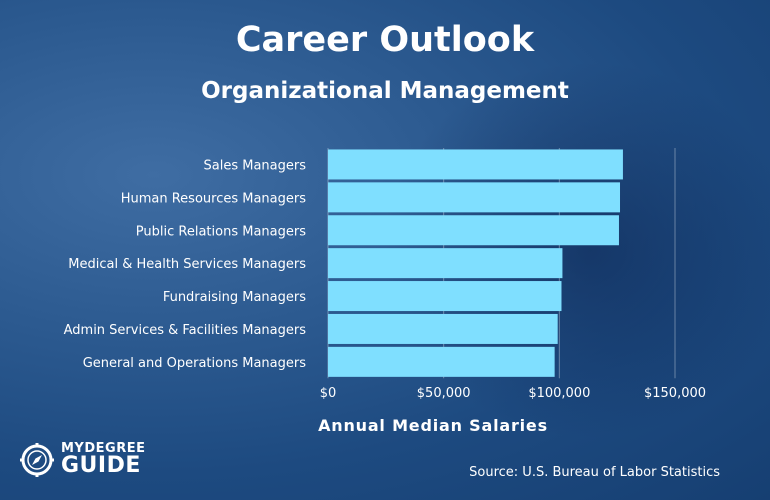 The image size is (770, 500). Describe the element at coordinates (513, 393) in the screenshot. I see `x-tick-labels: $0 $50,000 $100,000 $150,000` at that location.